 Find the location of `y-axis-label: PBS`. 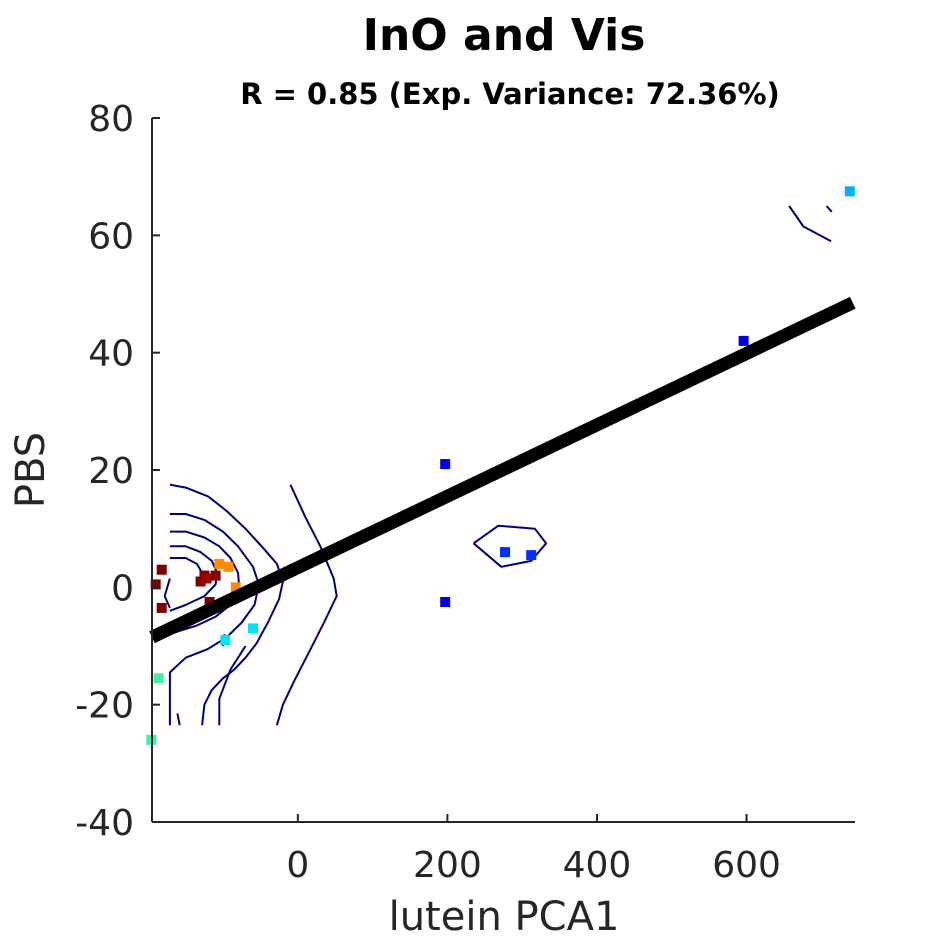

y-axis-label: PBS is located at coordinates (31, 470).